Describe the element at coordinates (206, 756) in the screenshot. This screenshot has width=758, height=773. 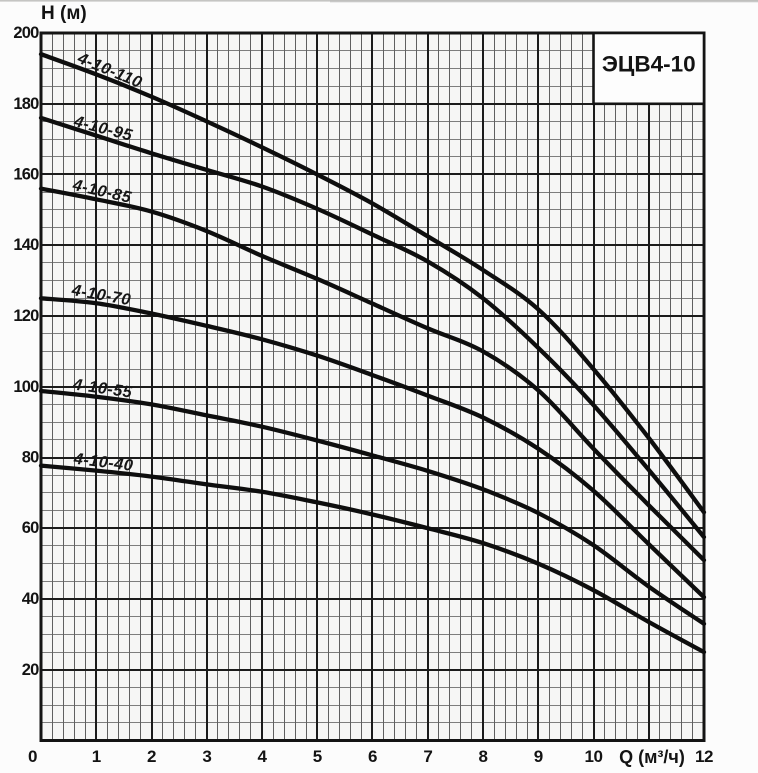
I see `svg-text: 3` at that location.